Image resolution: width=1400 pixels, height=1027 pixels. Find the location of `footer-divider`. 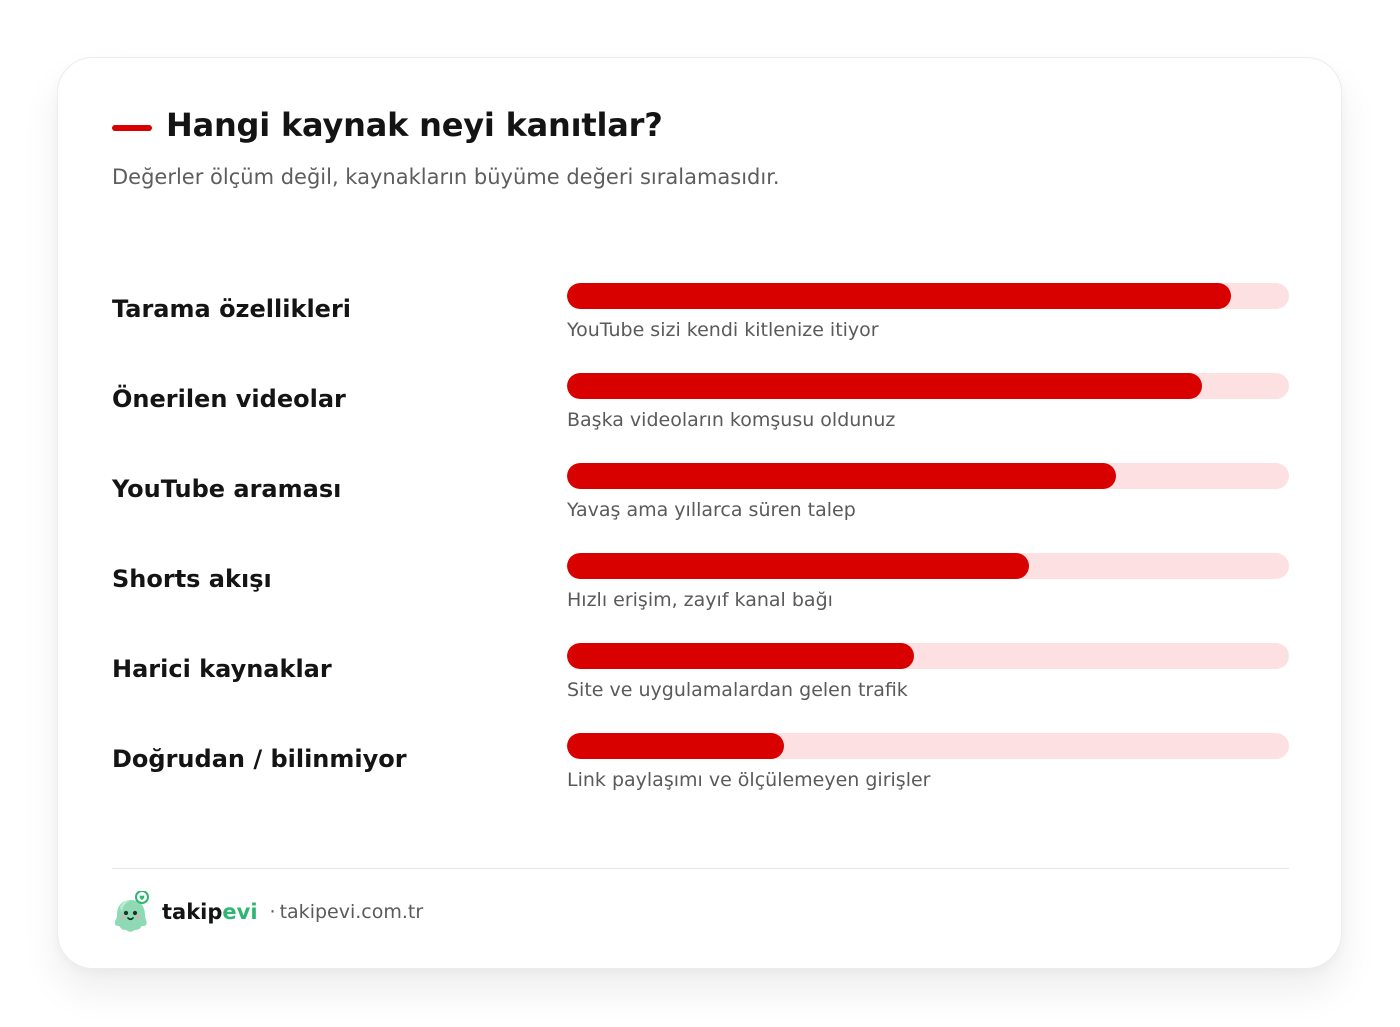

footer-divider is located at coordinates (700, 868).